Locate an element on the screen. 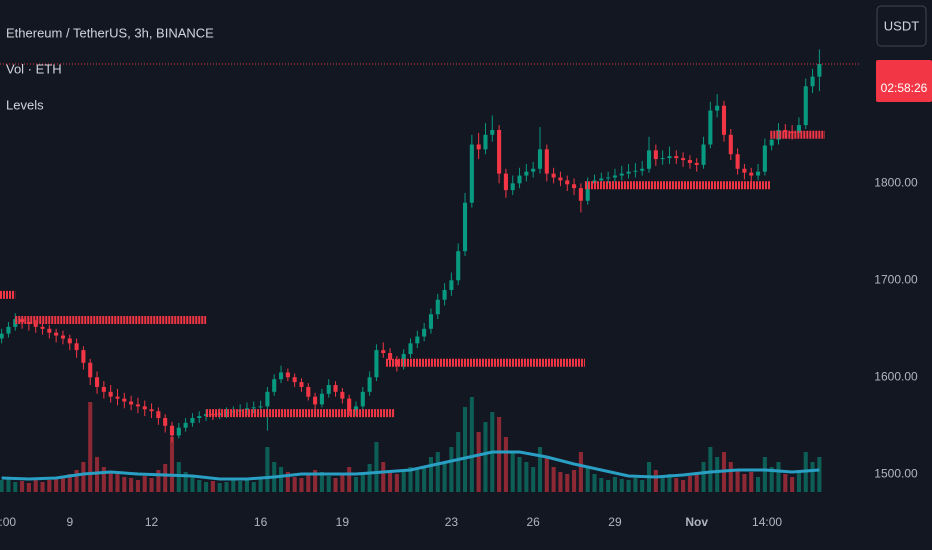  price-label-box is located at coordinates (904, 81).